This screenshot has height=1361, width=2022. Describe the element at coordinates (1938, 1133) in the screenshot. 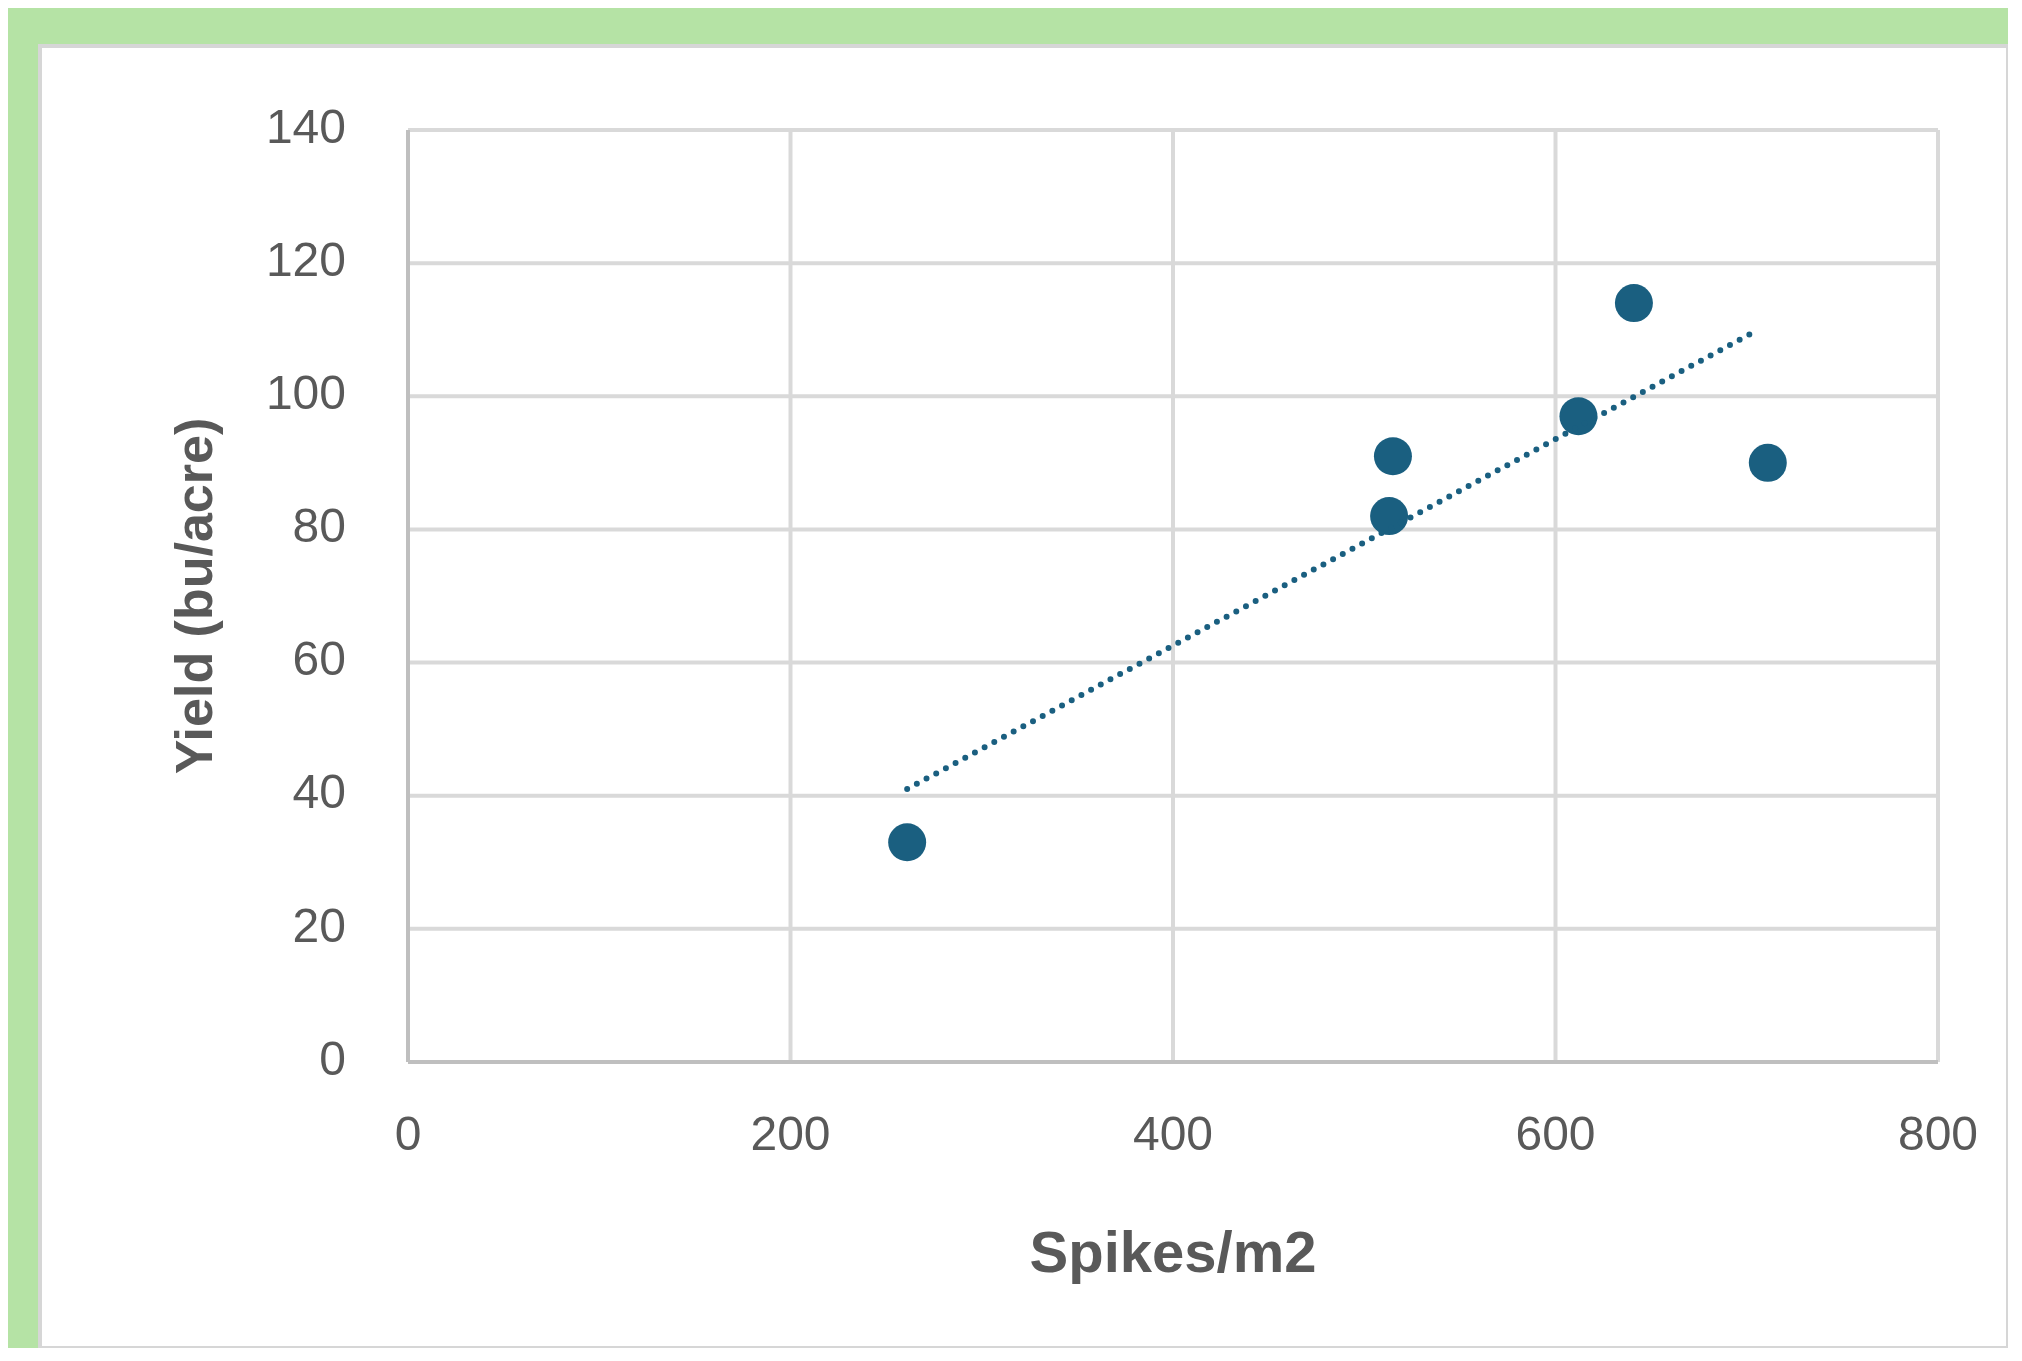

I see `x-tick-label: 800` at that location.